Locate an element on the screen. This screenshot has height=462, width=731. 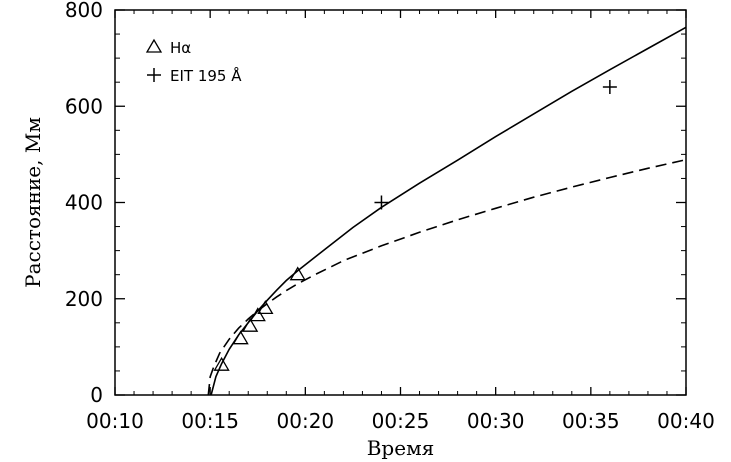
legend: Hα EIT 195 Å is located at coordinates (193, 61).